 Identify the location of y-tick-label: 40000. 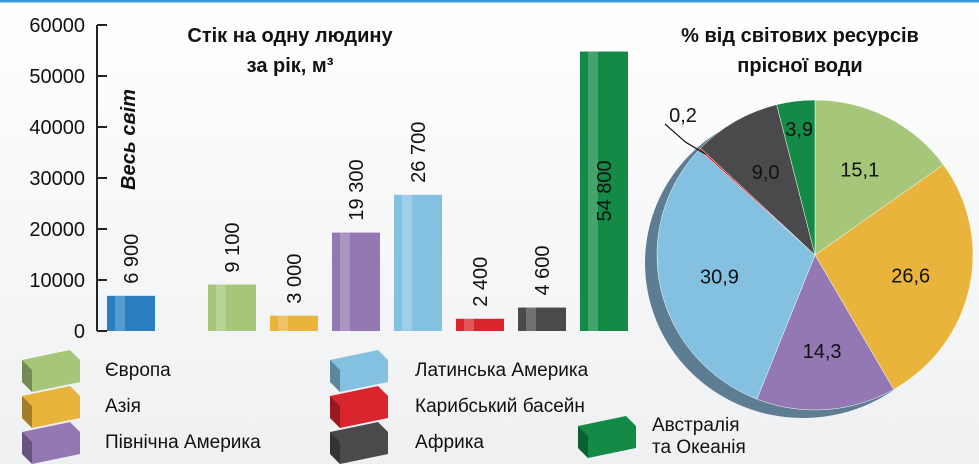
(57, 128).